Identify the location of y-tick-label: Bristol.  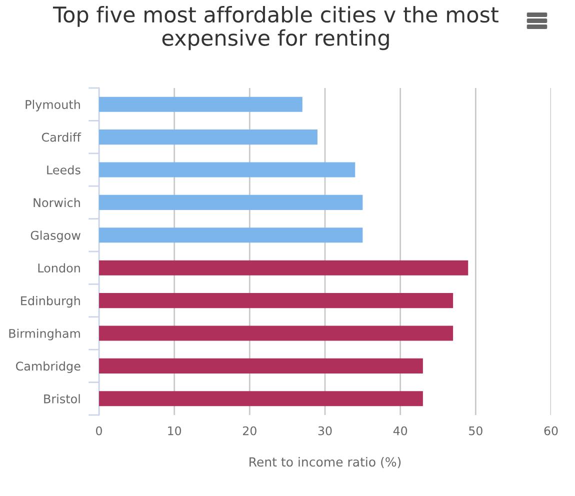
(62, 399).